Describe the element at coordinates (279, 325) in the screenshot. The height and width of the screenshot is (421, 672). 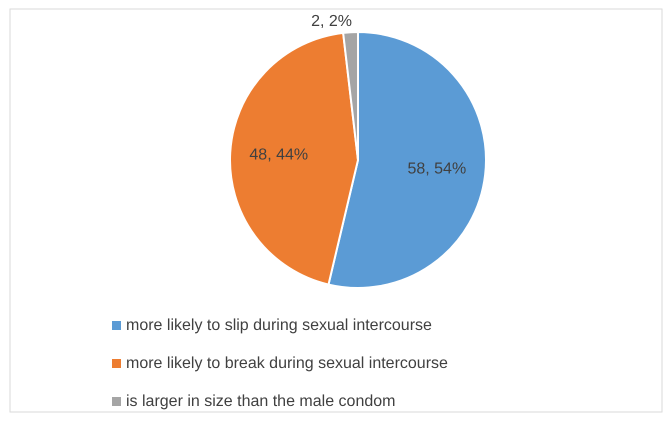
I see `legend-label: more likely to slip during sexual intercourse` at that location.